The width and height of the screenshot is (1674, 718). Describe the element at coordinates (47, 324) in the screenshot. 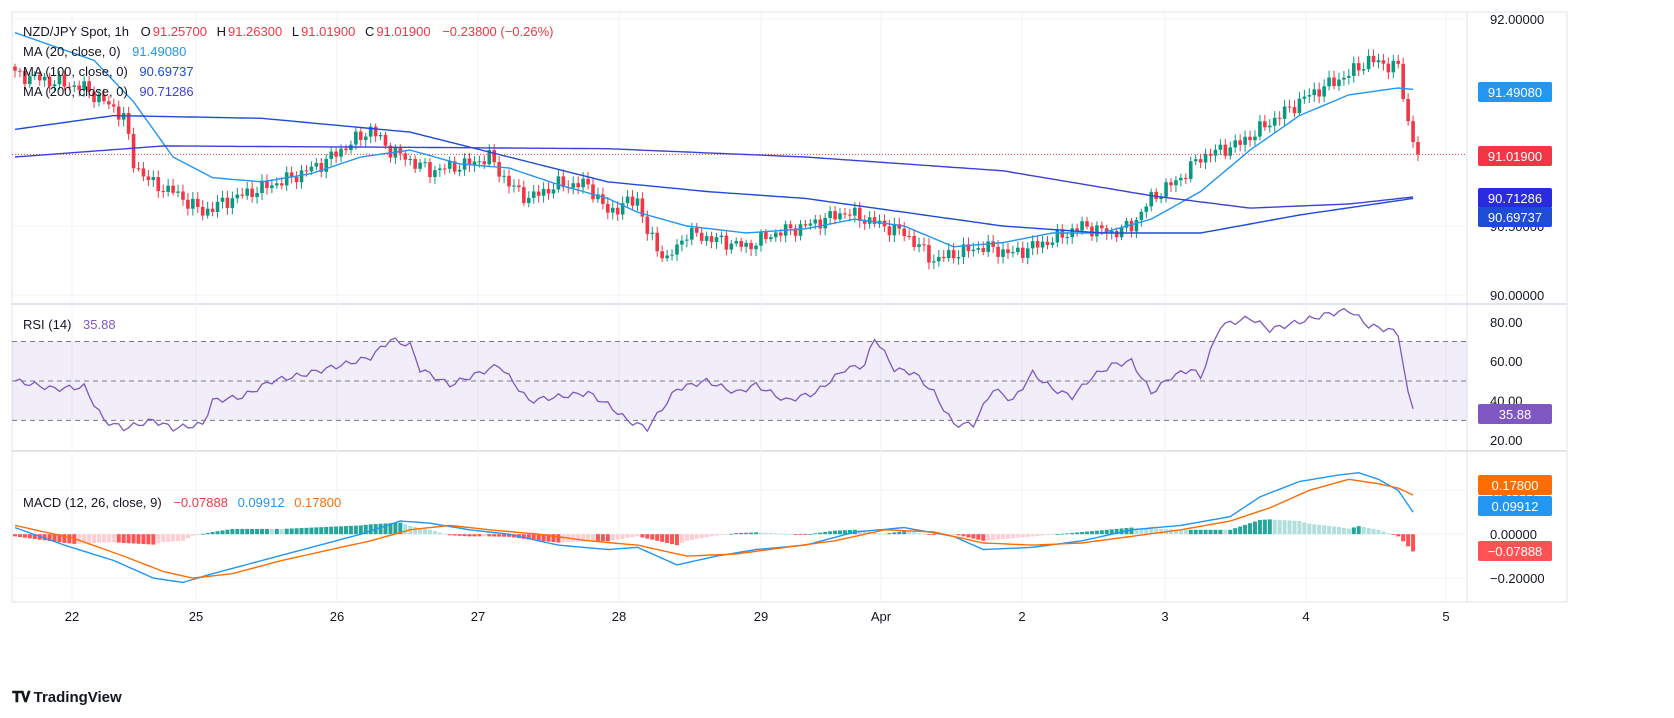

I see `rsi-label: RSI (14)` at that location.